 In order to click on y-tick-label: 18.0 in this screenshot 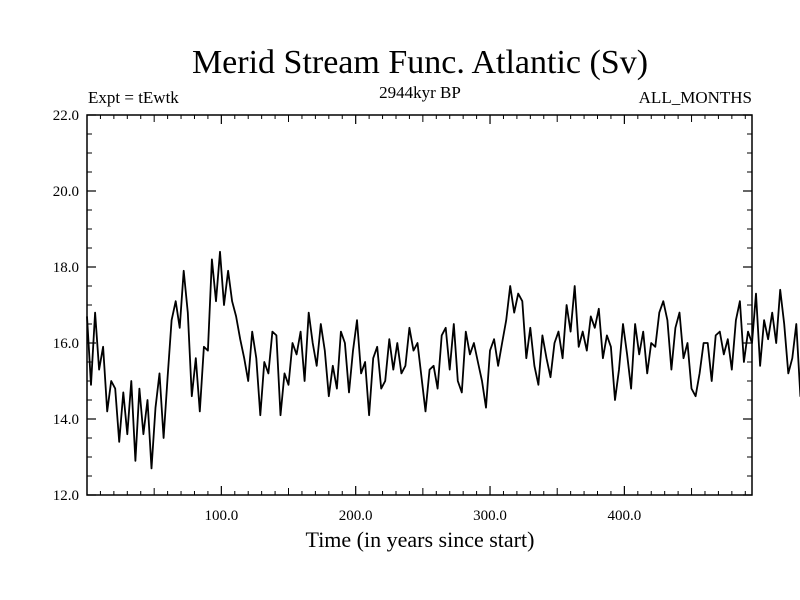, I will do `click(66, 268)`.